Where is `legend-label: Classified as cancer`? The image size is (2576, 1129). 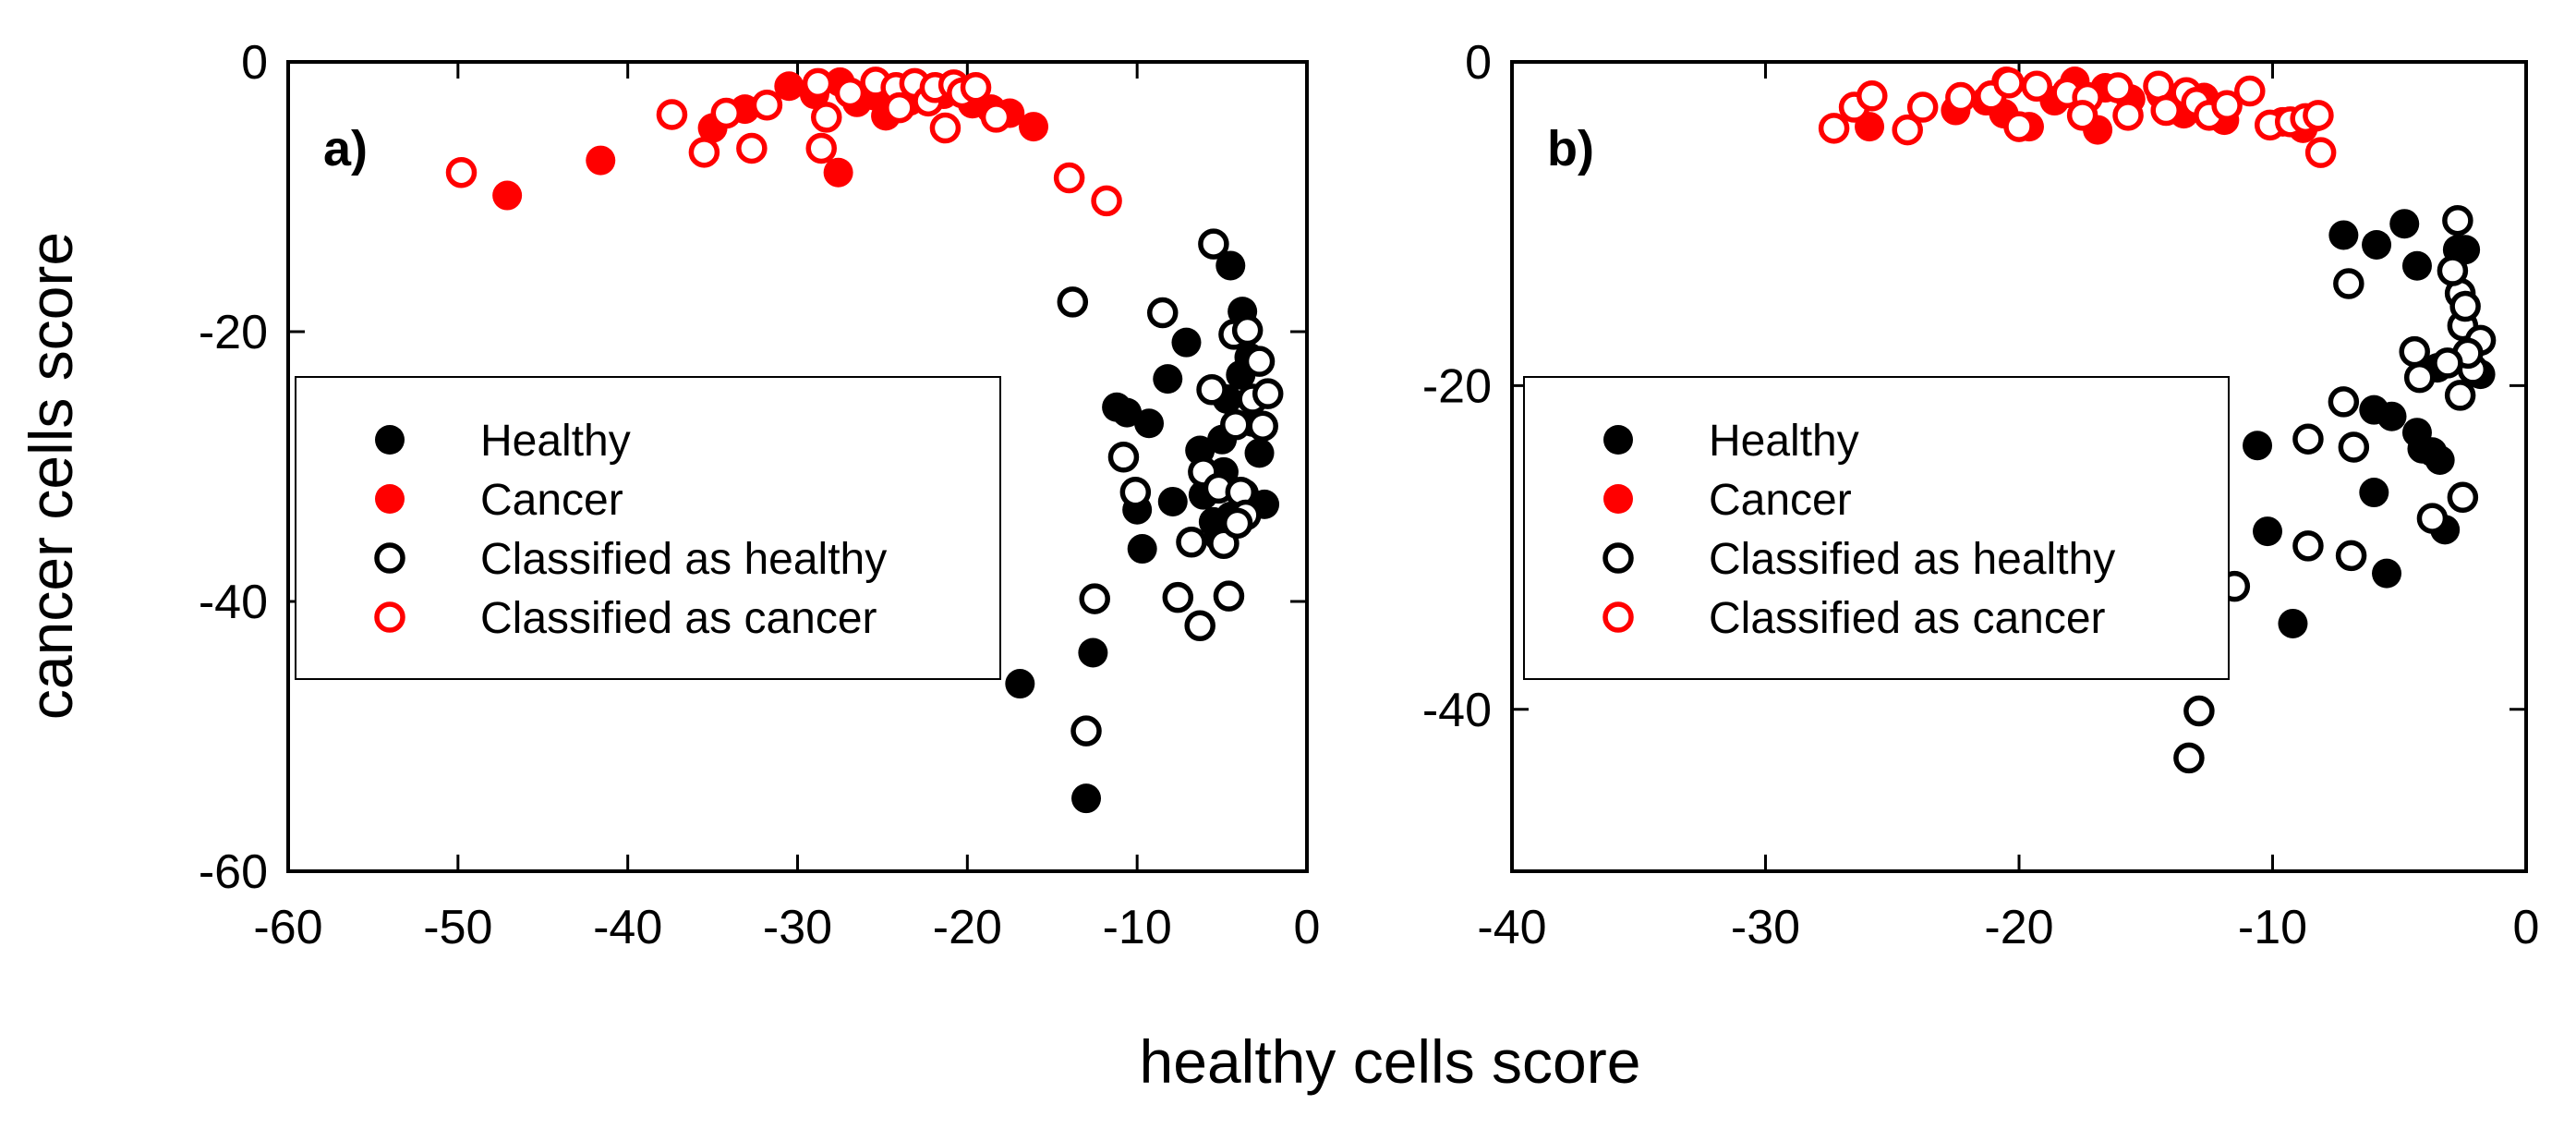
legend-label: Classified as cancer is located at coordinates (678, 618).